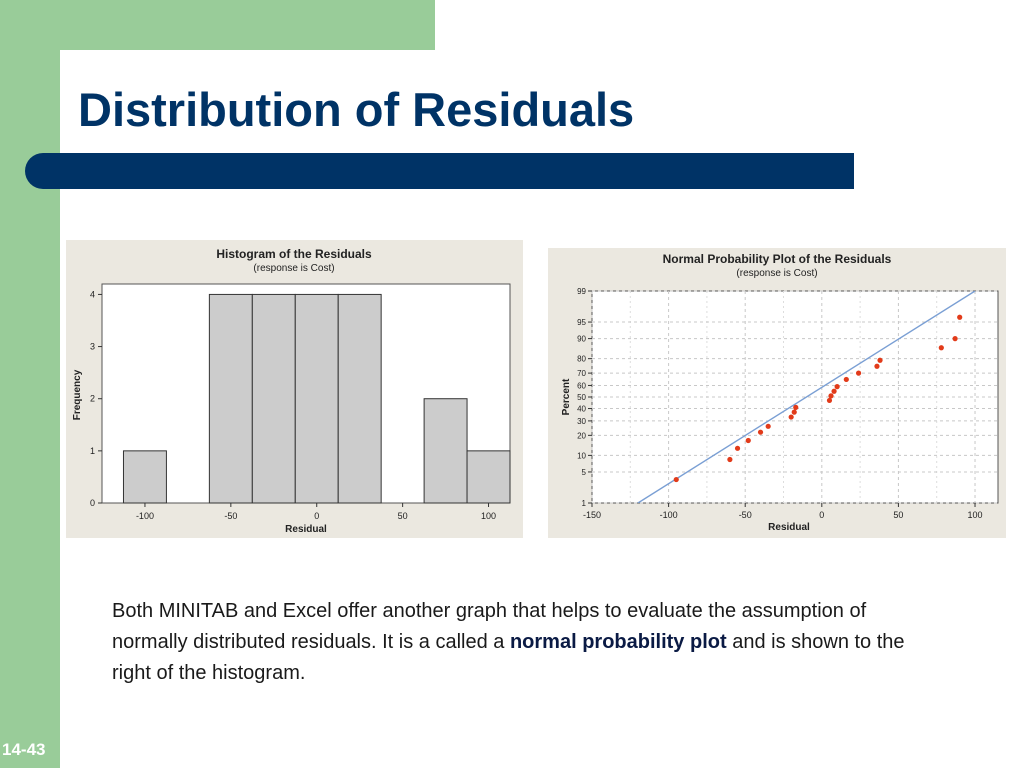 The width and height of the screenshot is (1024, 768). Describe the element at coordinates (584, 503) in the screenshot. I see `probability-plot-y-tick-label: 1` at that location.